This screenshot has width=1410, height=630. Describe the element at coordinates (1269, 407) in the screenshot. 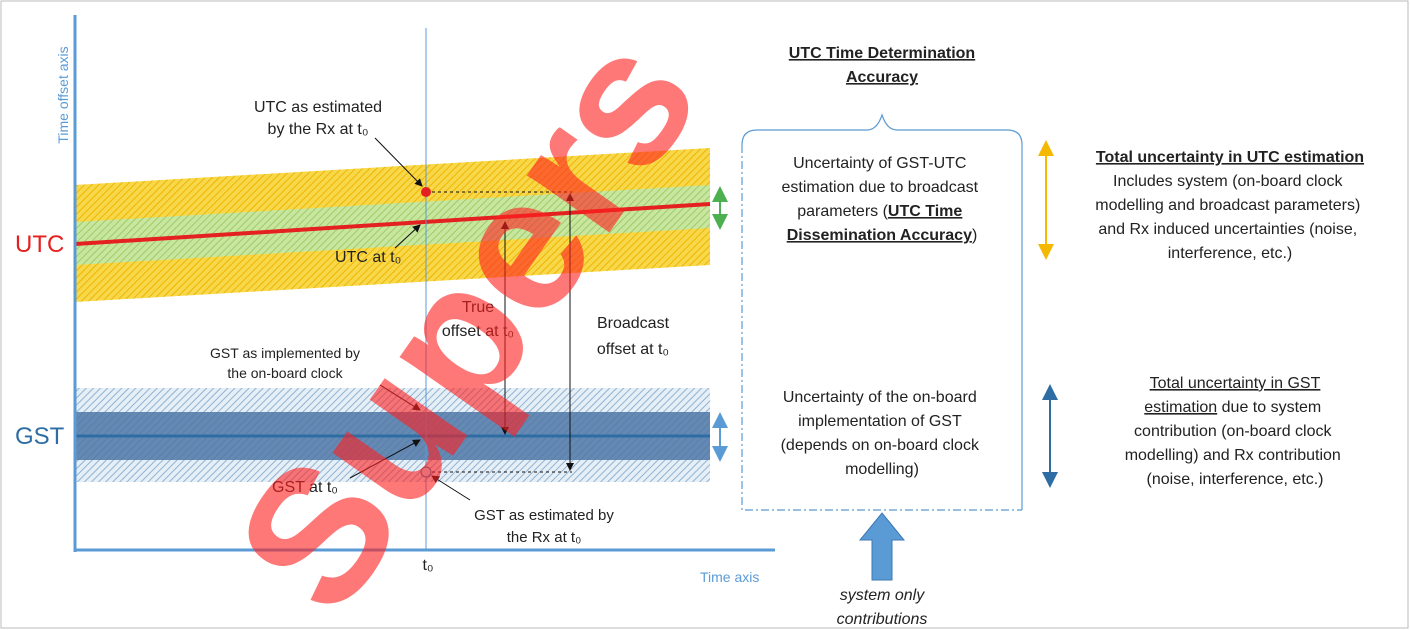

I see `line: due to system` at that location.